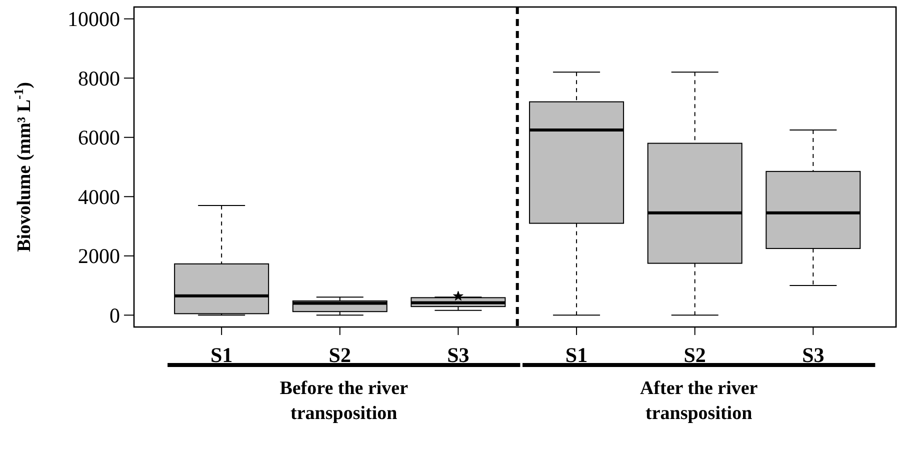 Image resolution: width=897 pixels, height=465 pixels. I want to click on y-tick-label: 2000, so click(99, 256).